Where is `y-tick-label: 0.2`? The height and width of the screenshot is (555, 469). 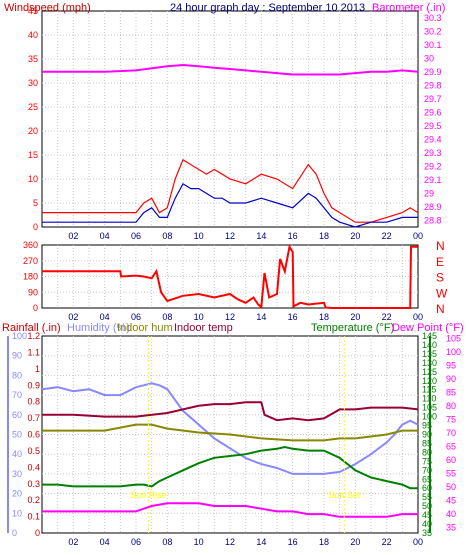 y-tick-label: 0.2 is located at coordinates (33, 500).